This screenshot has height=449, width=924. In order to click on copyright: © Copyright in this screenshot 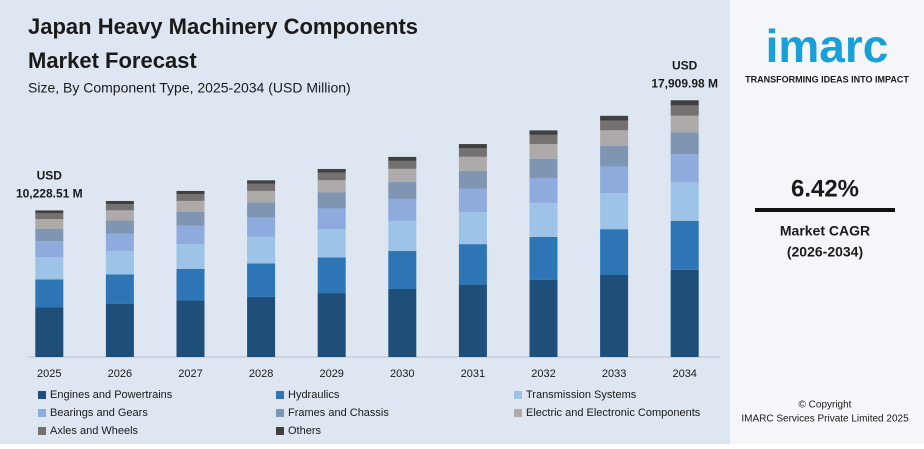, I will do `click(825, 405)`.